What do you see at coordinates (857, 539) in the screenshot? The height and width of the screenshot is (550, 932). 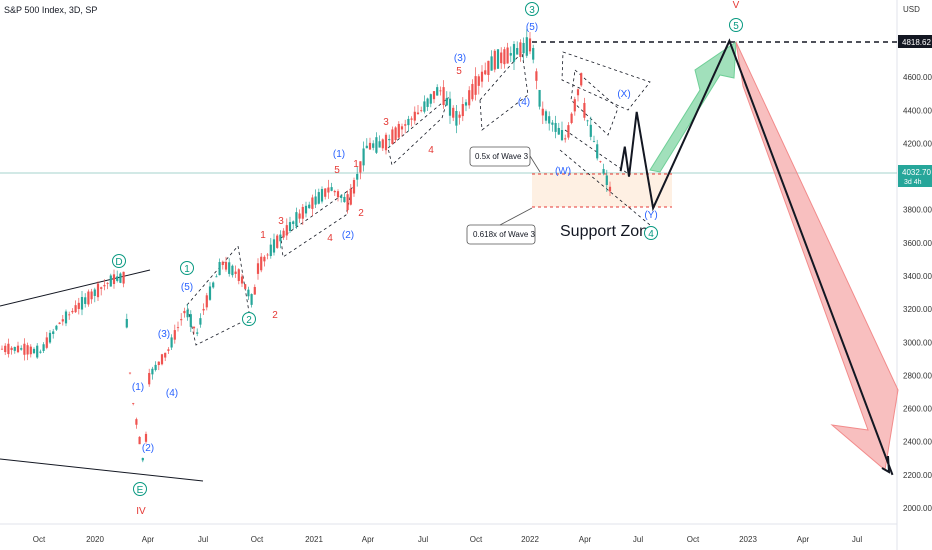 I see `x-tick-label: Jul` at bounding box center [857, 539].